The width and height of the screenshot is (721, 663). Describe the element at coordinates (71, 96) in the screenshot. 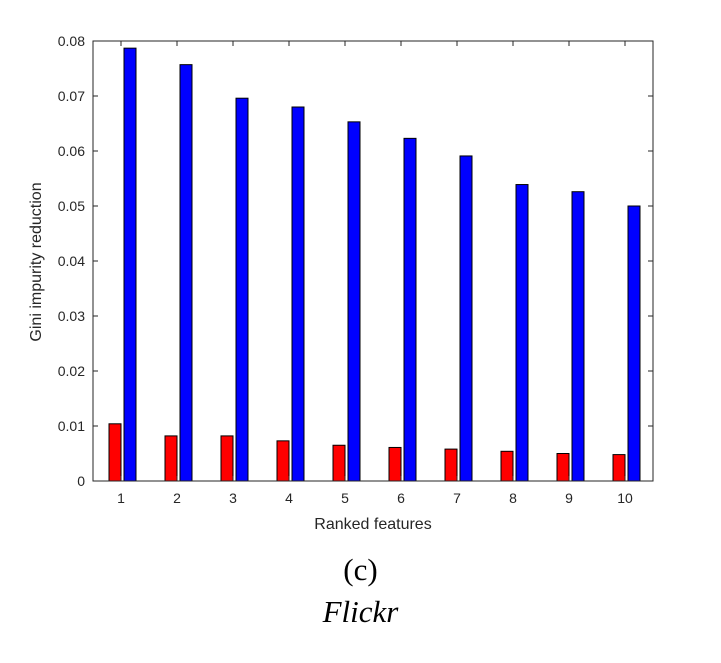

I see `y-tick-label: 0.07` at that location.